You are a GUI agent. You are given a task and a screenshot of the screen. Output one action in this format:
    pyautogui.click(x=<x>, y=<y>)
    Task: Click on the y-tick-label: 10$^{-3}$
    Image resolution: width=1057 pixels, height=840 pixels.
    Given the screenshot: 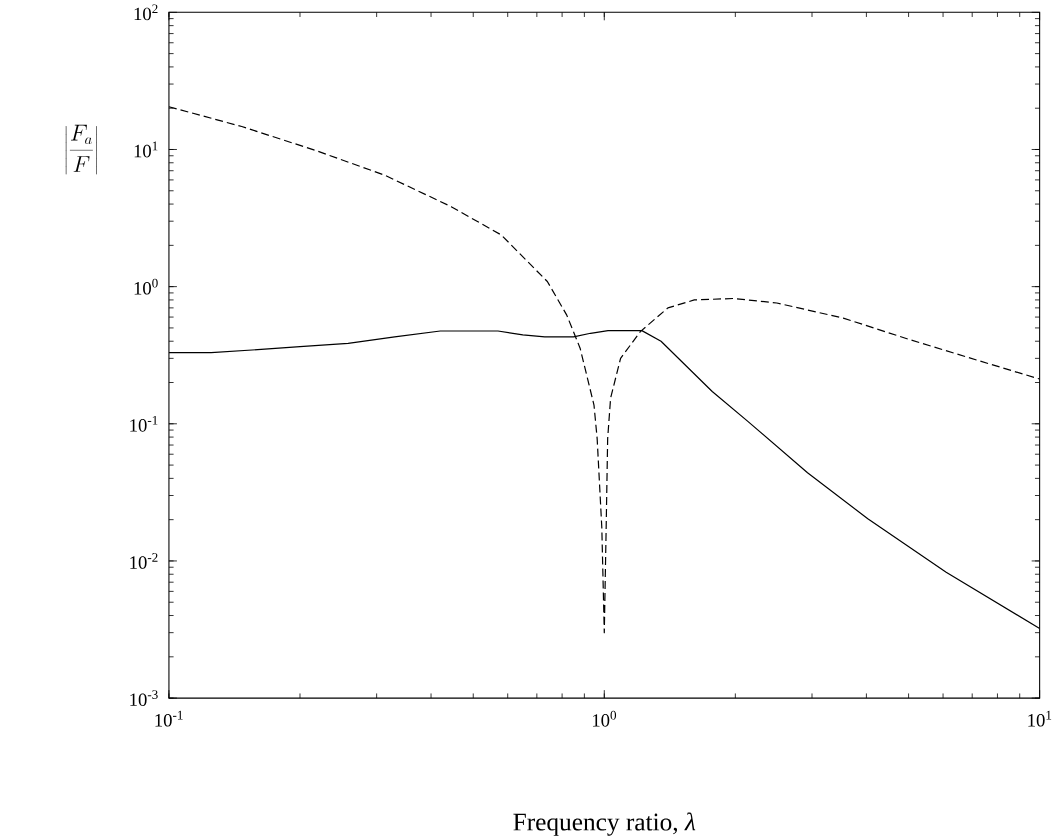 What is the action you would take?
    pyautogui.click(x=144, y=698)
    